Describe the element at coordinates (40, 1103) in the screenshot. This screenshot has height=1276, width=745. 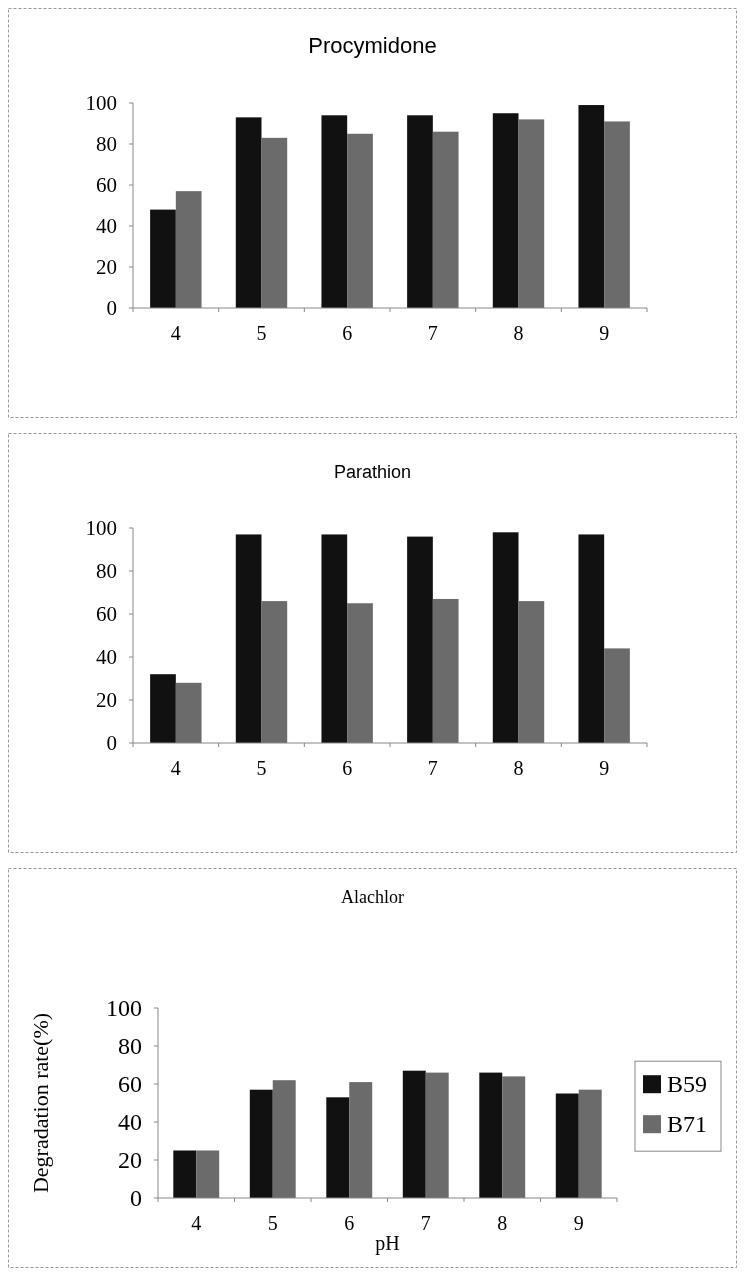
I see `y-axis-title: Degradation rate(%)` at that location.